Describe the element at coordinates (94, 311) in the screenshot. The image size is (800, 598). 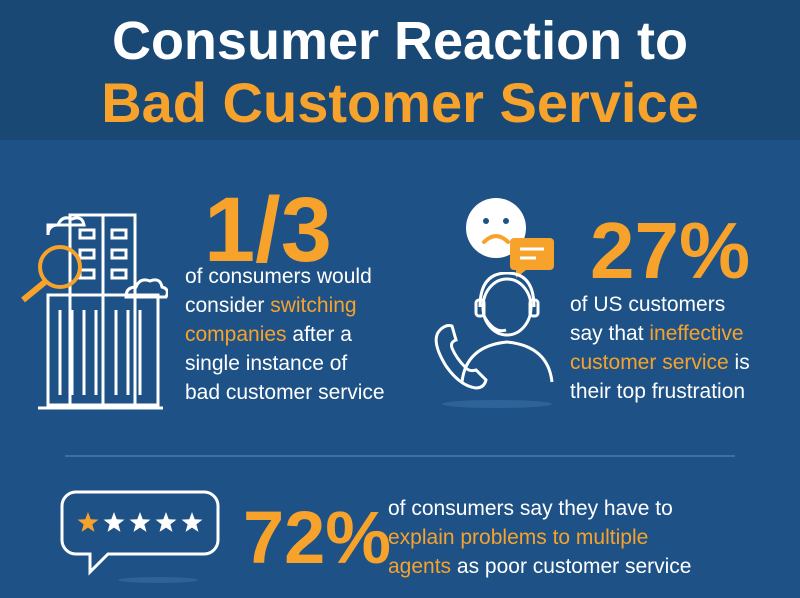
I see `buildings-magnifier-icon` at that location.